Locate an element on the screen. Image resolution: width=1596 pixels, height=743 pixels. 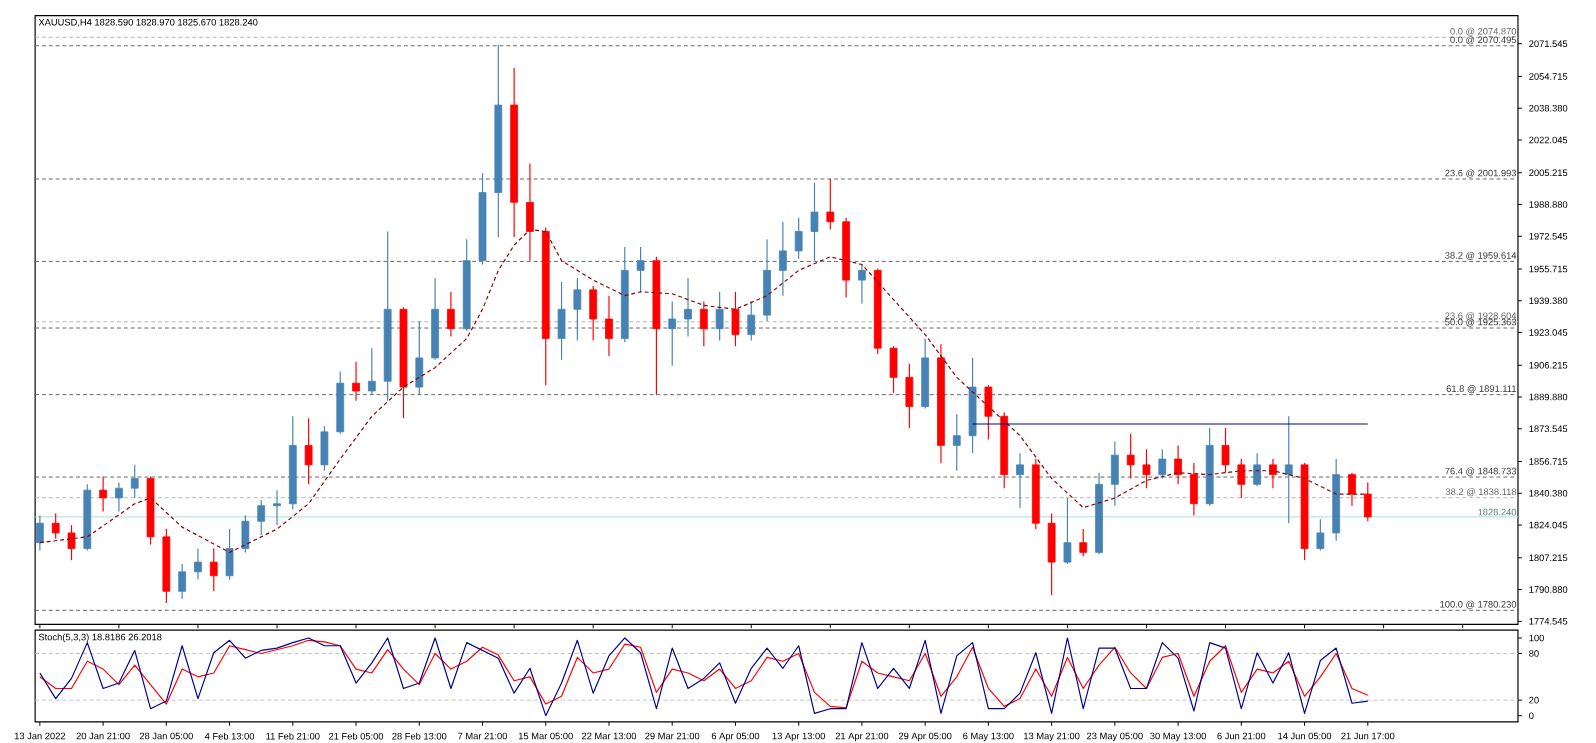
ref-line-label: 0.0 @ 2074.870 is located at coordinates (1483, 31).